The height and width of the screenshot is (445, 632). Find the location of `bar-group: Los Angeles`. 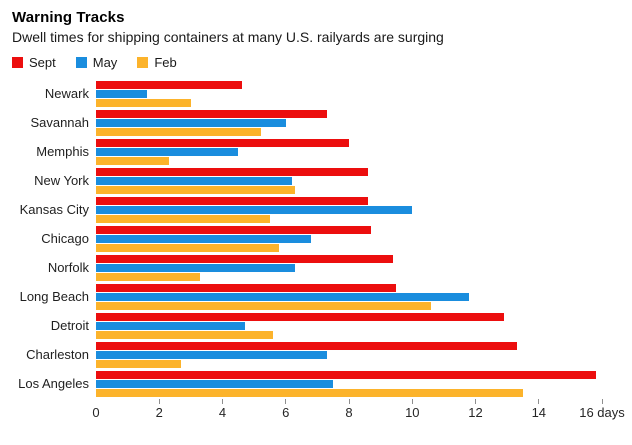

bar-group: Los Angeles is located at coordinates (316, 383).